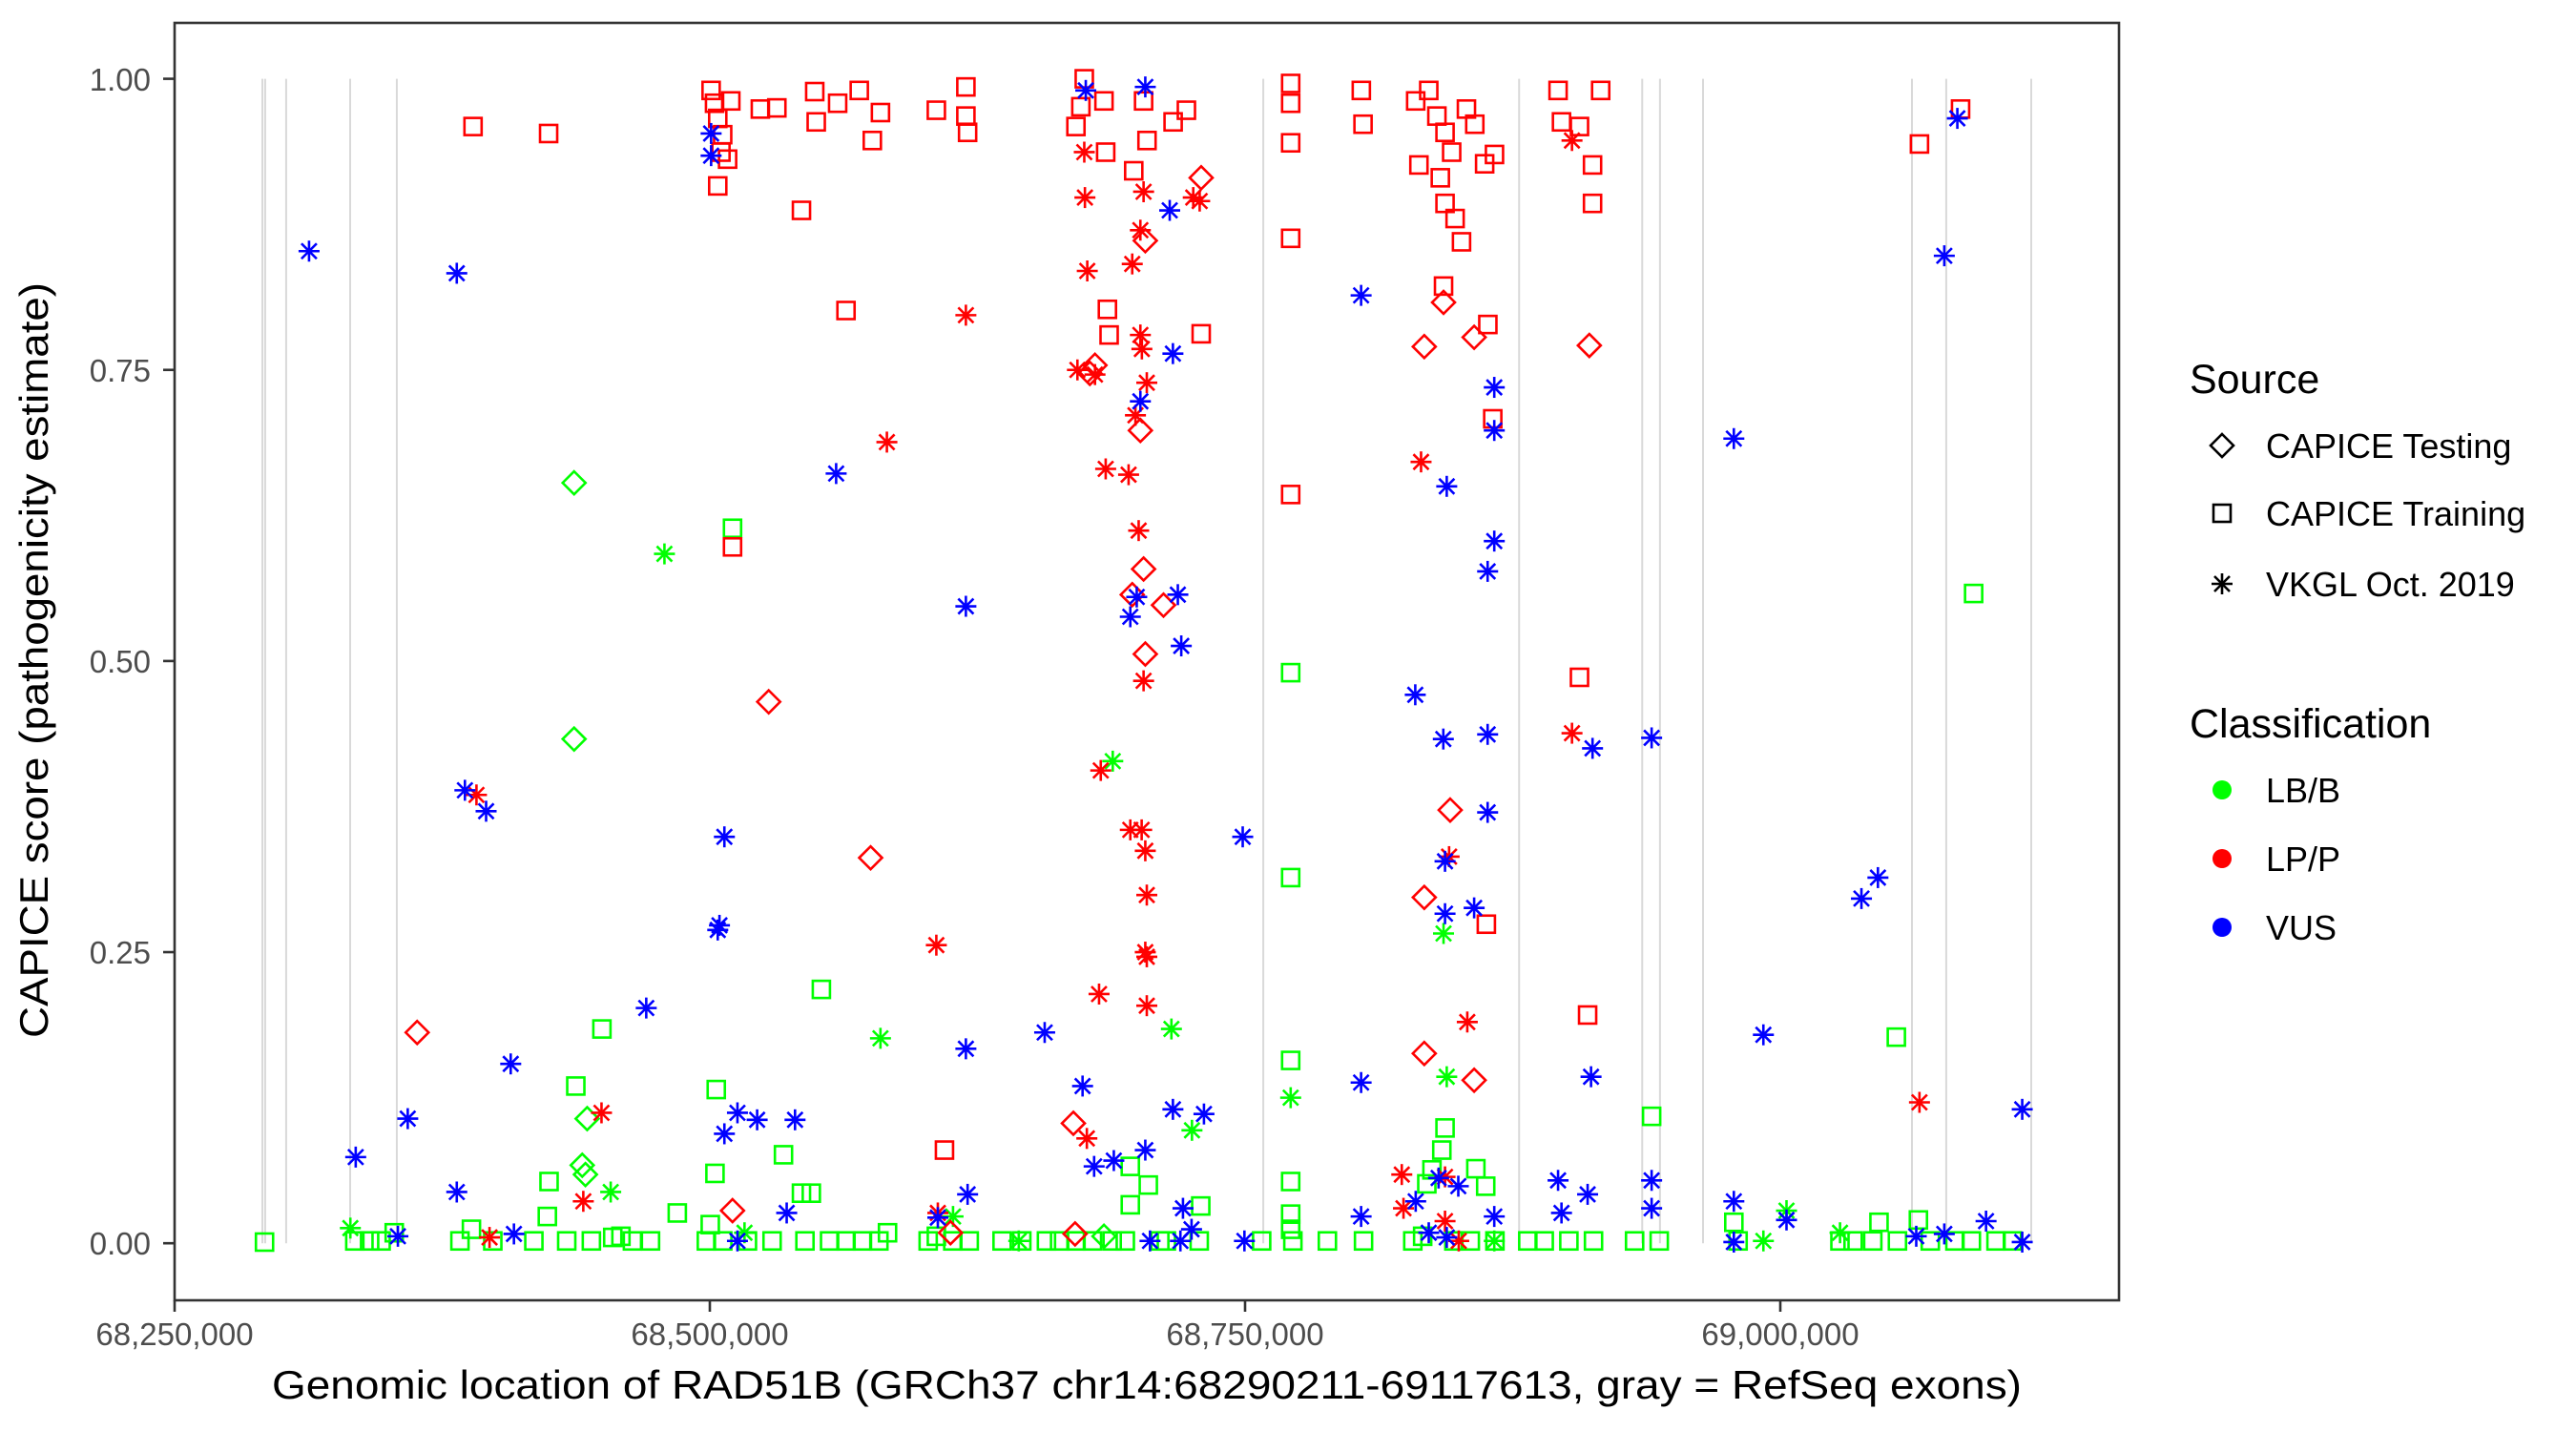 The image size is (2576, 1431). Describe the element at coordinates (2222, 513) in the screenshot. I see `square-icon` at that location.